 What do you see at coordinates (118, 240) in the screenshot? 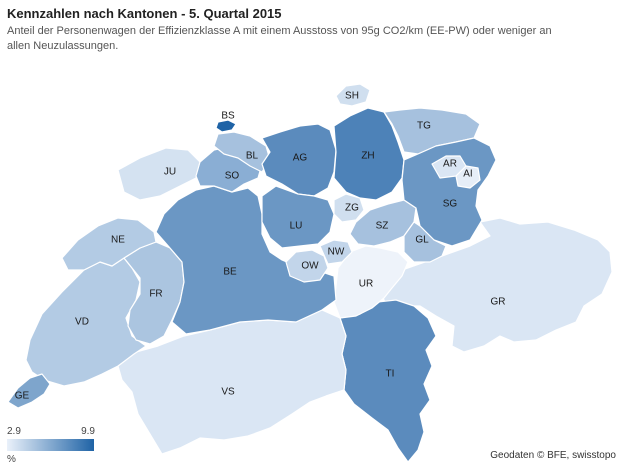
I see `canton-label-ne: NE` at bounding box center [118, 240].